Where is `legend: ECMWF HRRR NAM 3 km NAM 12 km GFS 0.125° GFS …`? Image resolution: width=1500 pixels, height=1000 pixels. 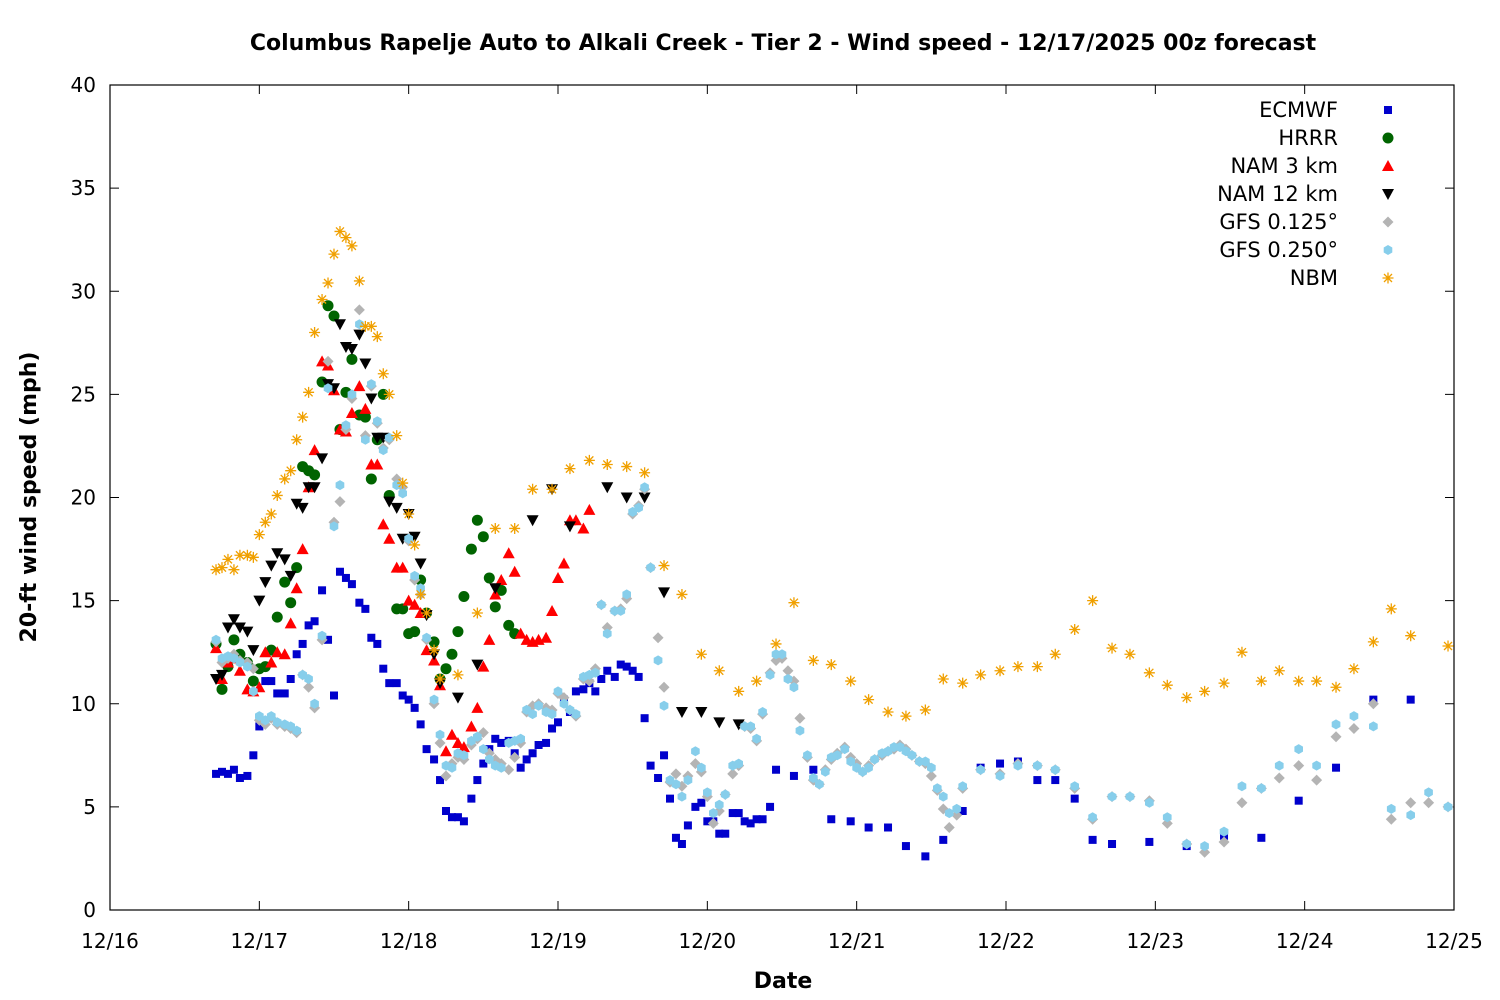 legend: ECMWF HRRR NAM 3 km NAM 12 km GFS 0.125° GFS … is located at coordinates (1305, 194).